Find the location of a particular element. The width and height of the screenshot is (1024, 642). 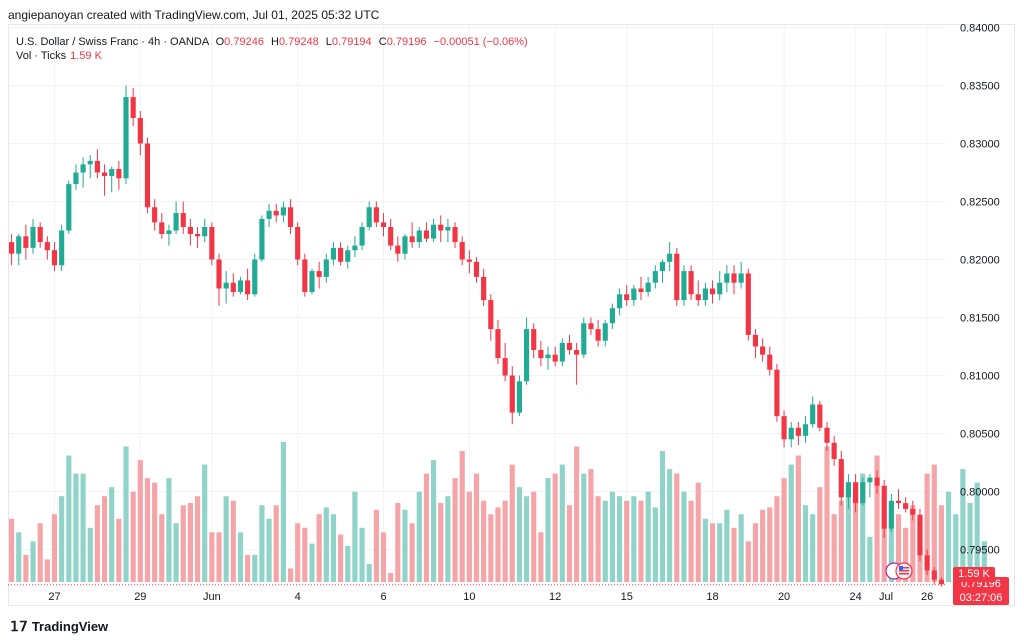

price-tick-label: 0.82500 is located at coordinates (980, 202).